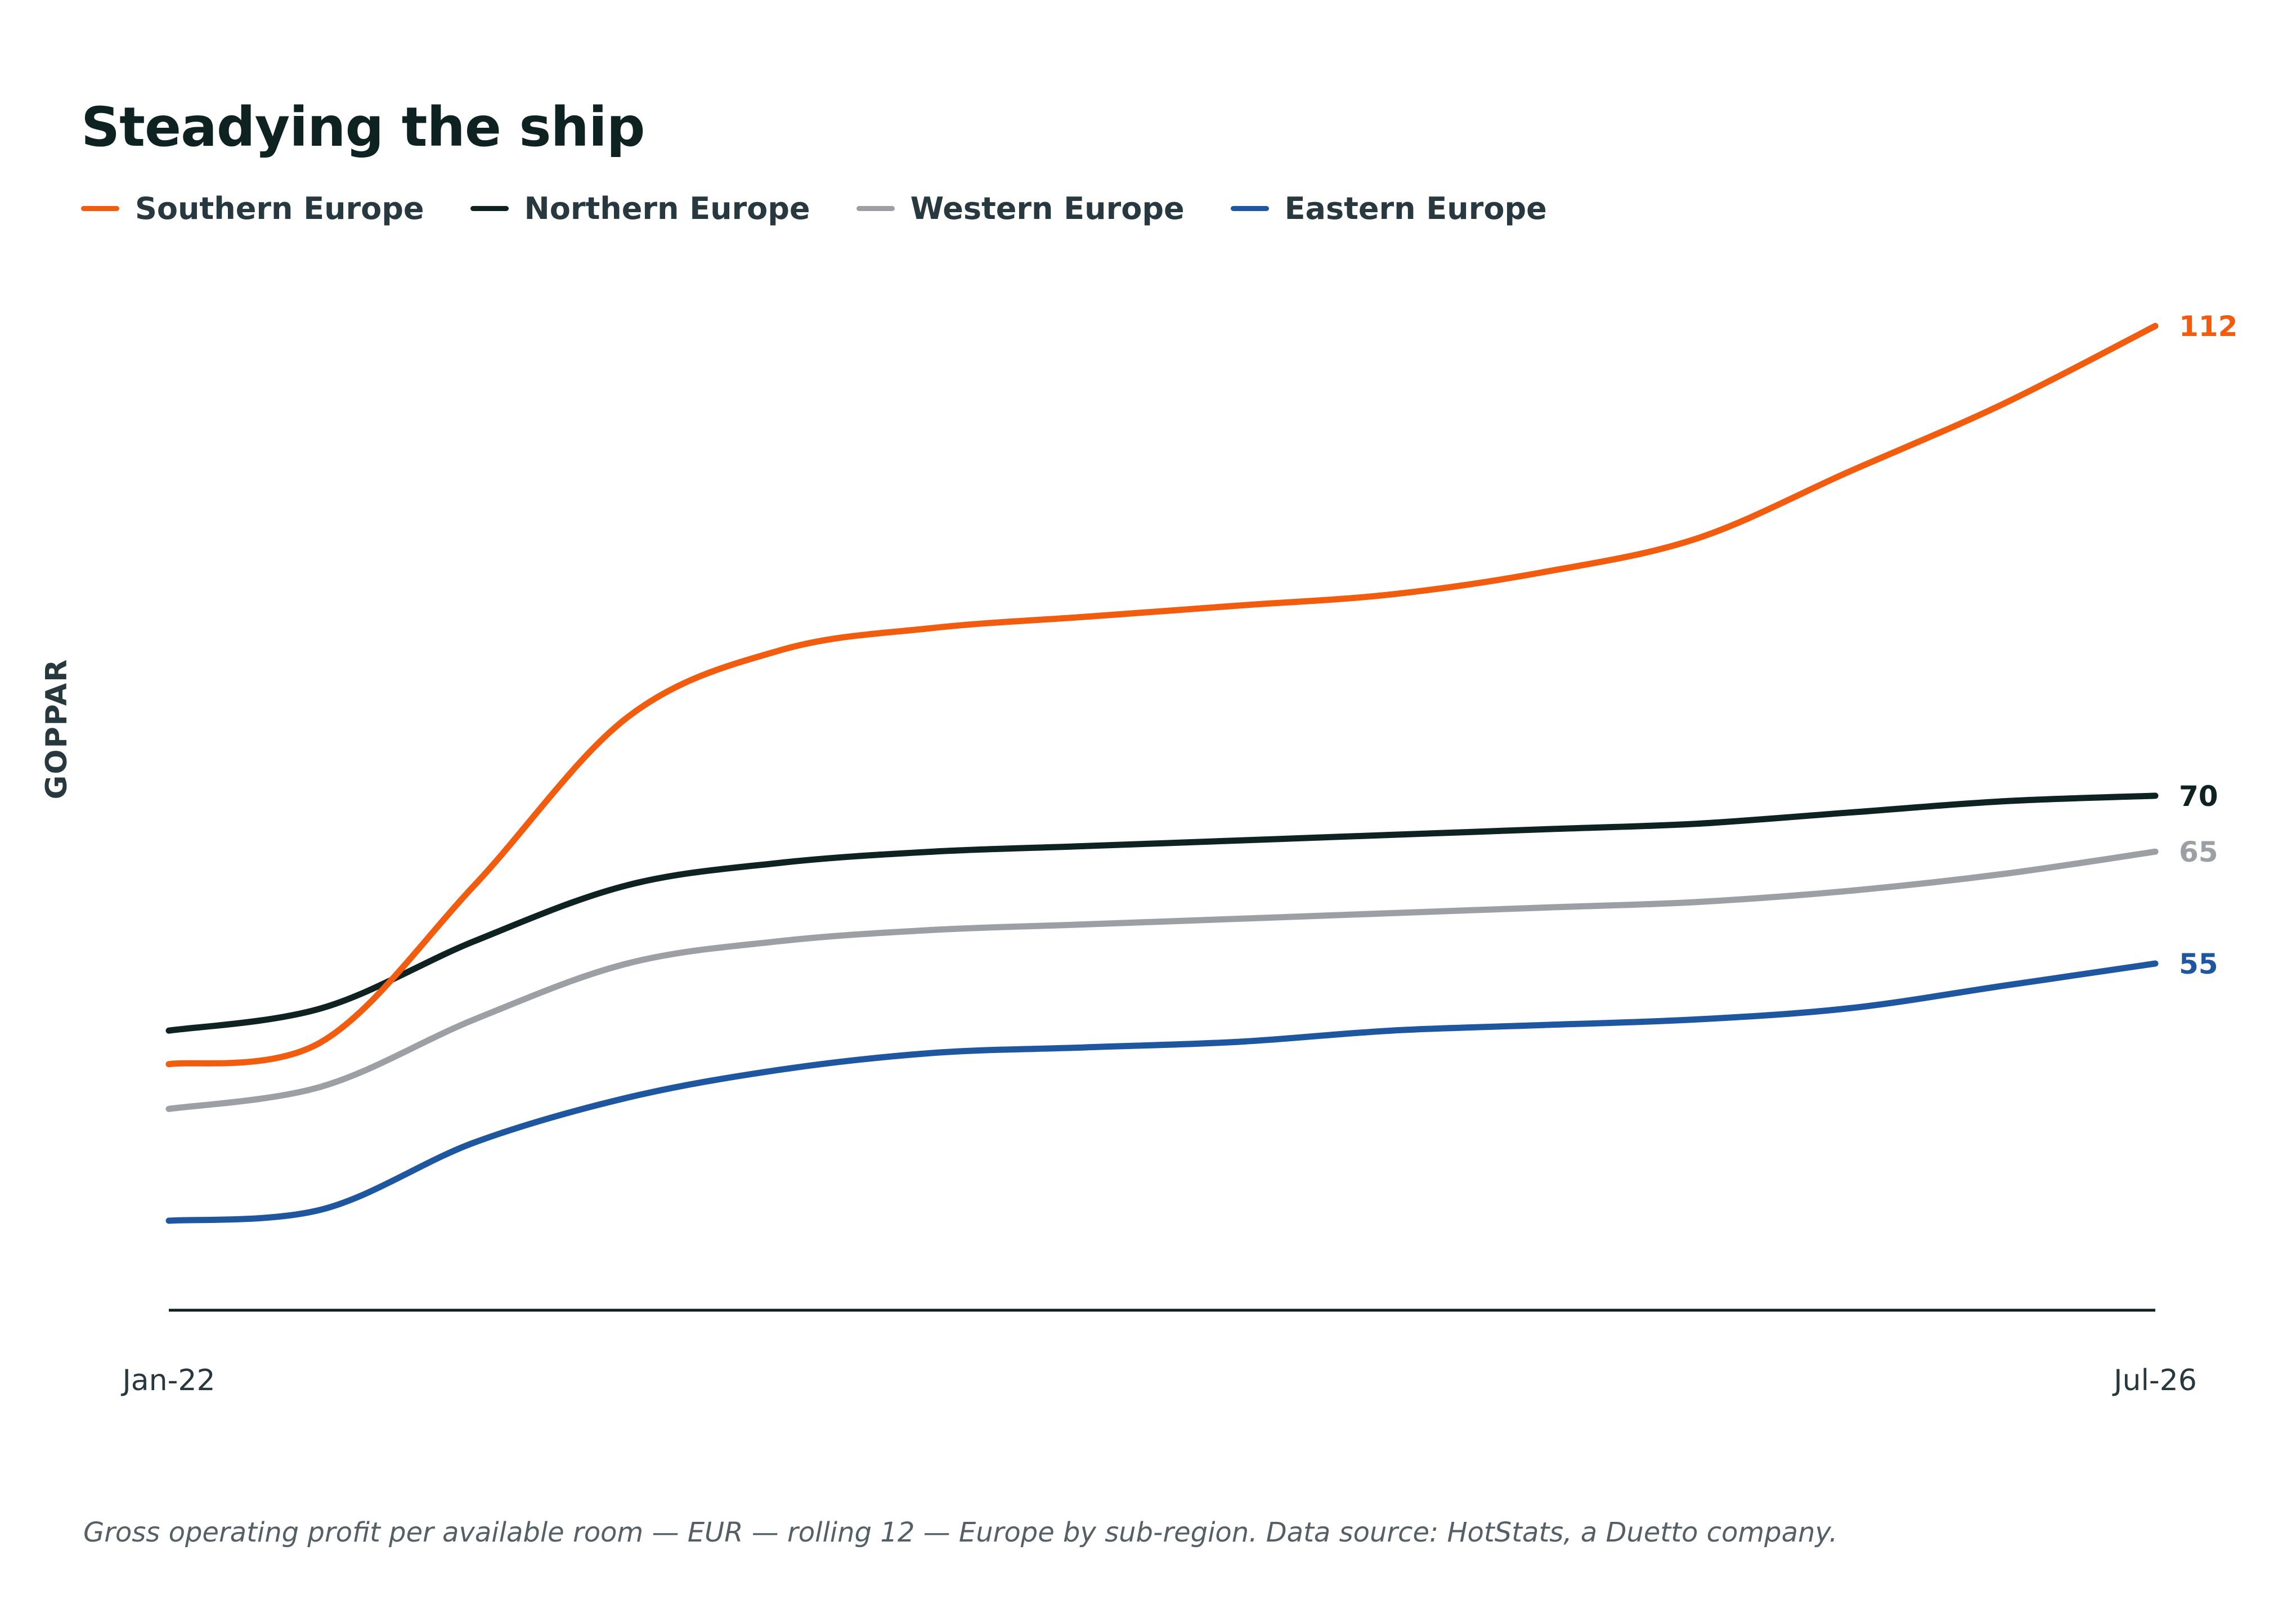 Image resolution: width=2296 pixels, height=1604 pixels. What do you see at coordinates (2208, 326) in the screenshot?
I see `end-value-label: 112` at bounding box center [2208, 326].